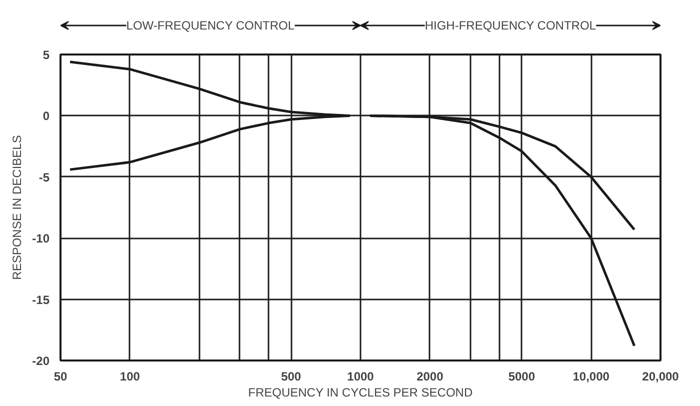  Describe the element at coordinates (41, 361) in the screenshot. I see `y-tick-label: -20` at that location.